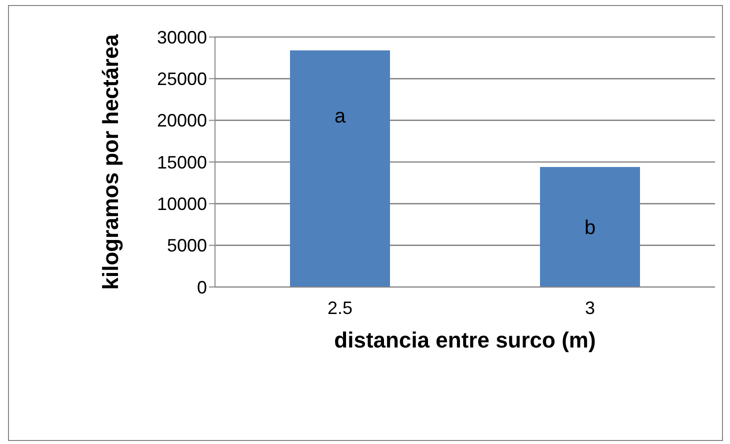 Image resolution: width=730 pixels, height=444 pixels. I want to click on y-tick-label: 5000, so click(186, 246).